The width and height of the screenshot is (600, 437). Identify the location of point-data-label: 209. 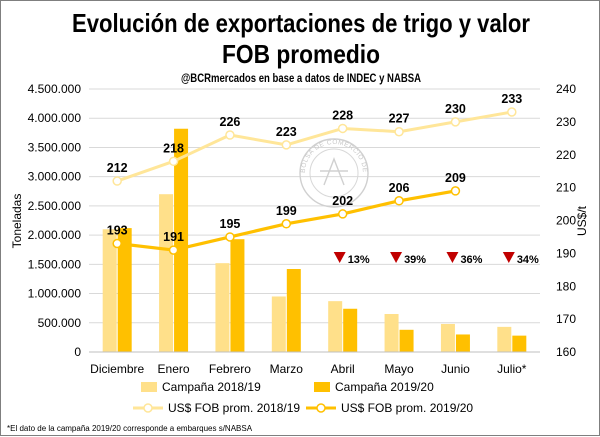
(455, 178).